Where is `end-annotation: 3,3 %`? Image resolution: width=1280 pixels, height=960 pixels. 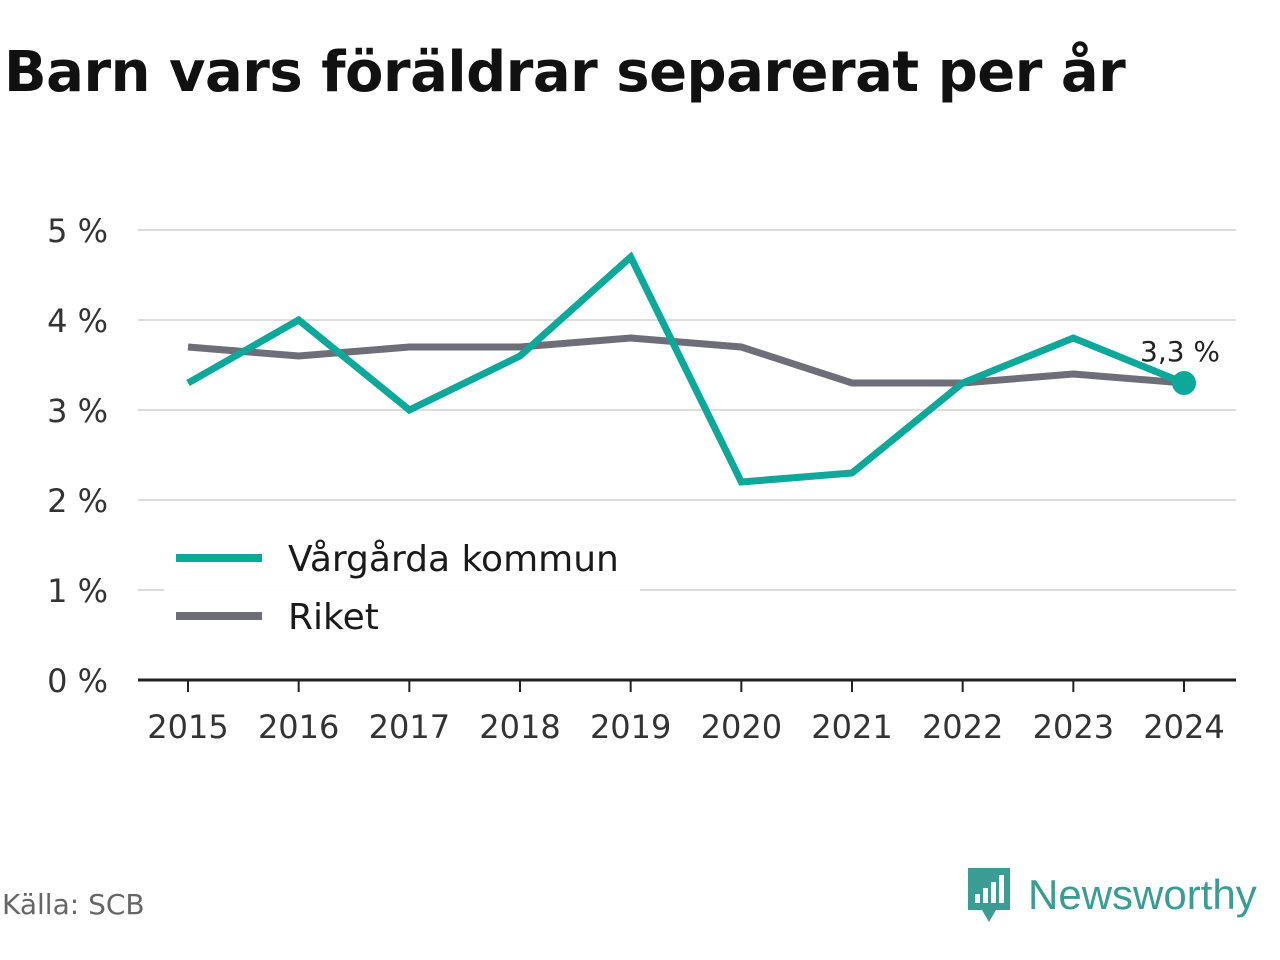 end-annotation: 3,3 % is located at coordinates (1180, 365).